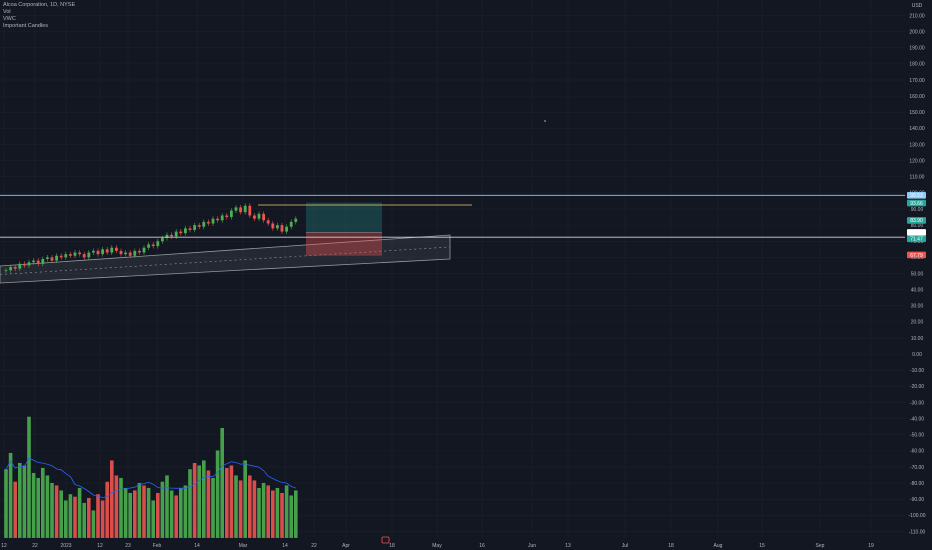 Image resolution: width=932 pixels, height=550 pixels. I want to click on time-tick-label: 23, so click(128, 546).